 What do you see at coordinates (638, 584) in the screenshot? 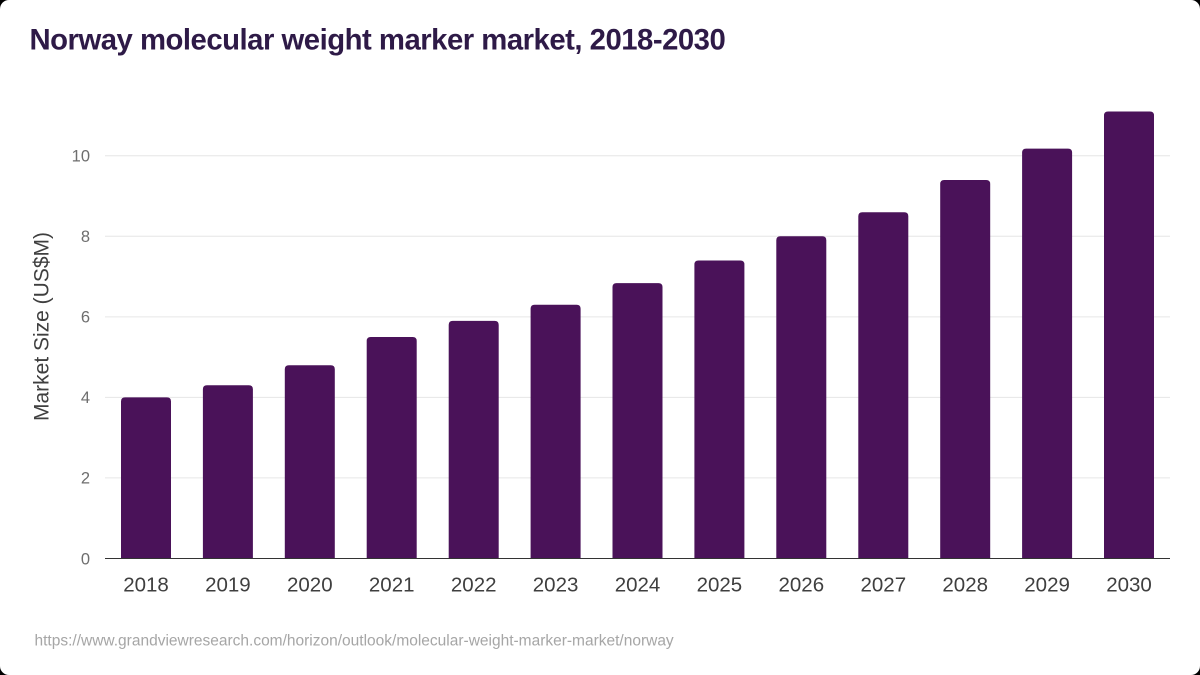
I see `svg-text: 2024` at bounding box center [638, 584].